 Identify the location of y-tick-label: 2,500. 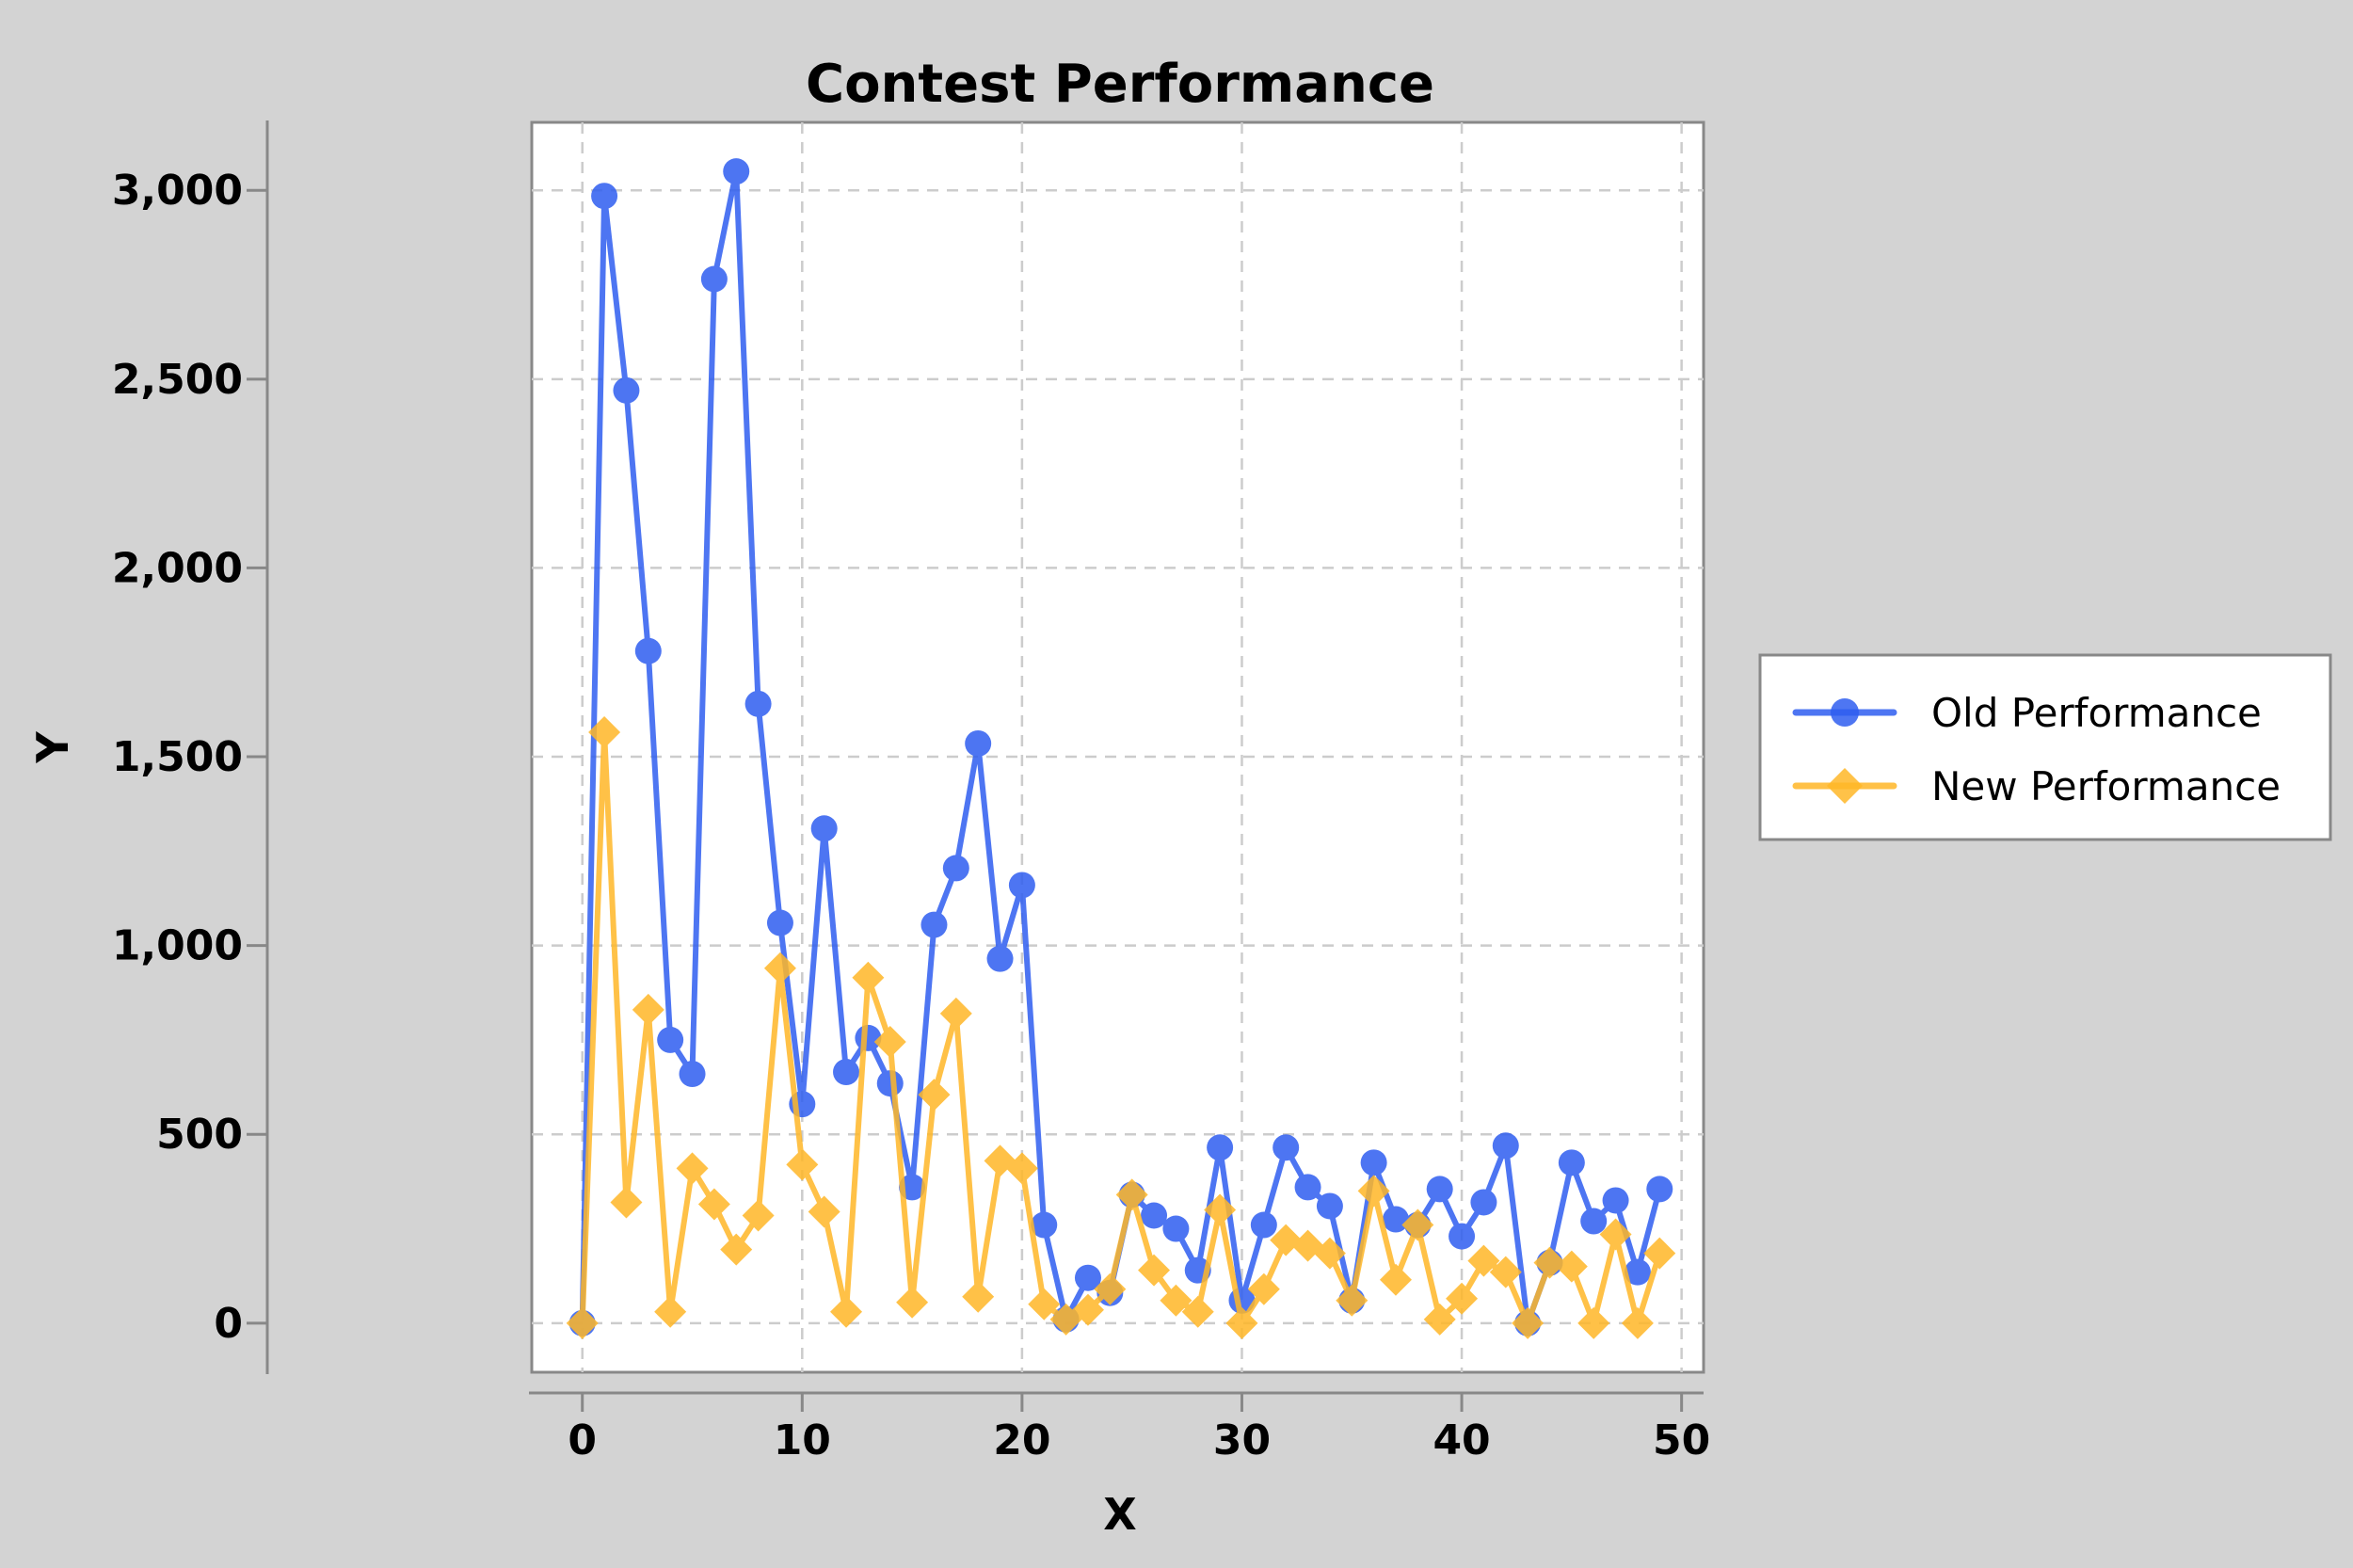
(177, 380).